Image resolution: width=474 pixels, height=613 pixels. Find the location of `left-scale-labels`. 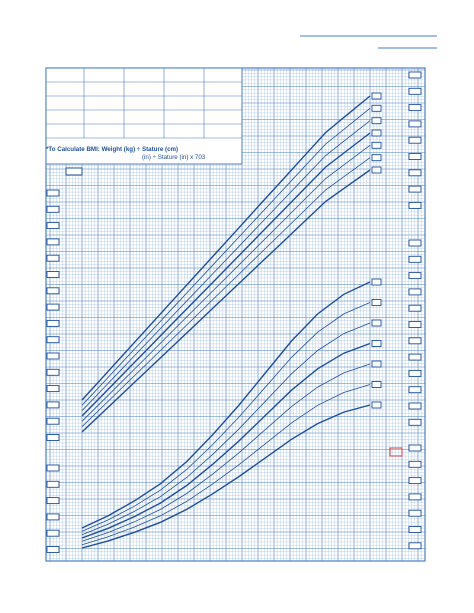

left-scale-labels is located at coordinates (53, 371).